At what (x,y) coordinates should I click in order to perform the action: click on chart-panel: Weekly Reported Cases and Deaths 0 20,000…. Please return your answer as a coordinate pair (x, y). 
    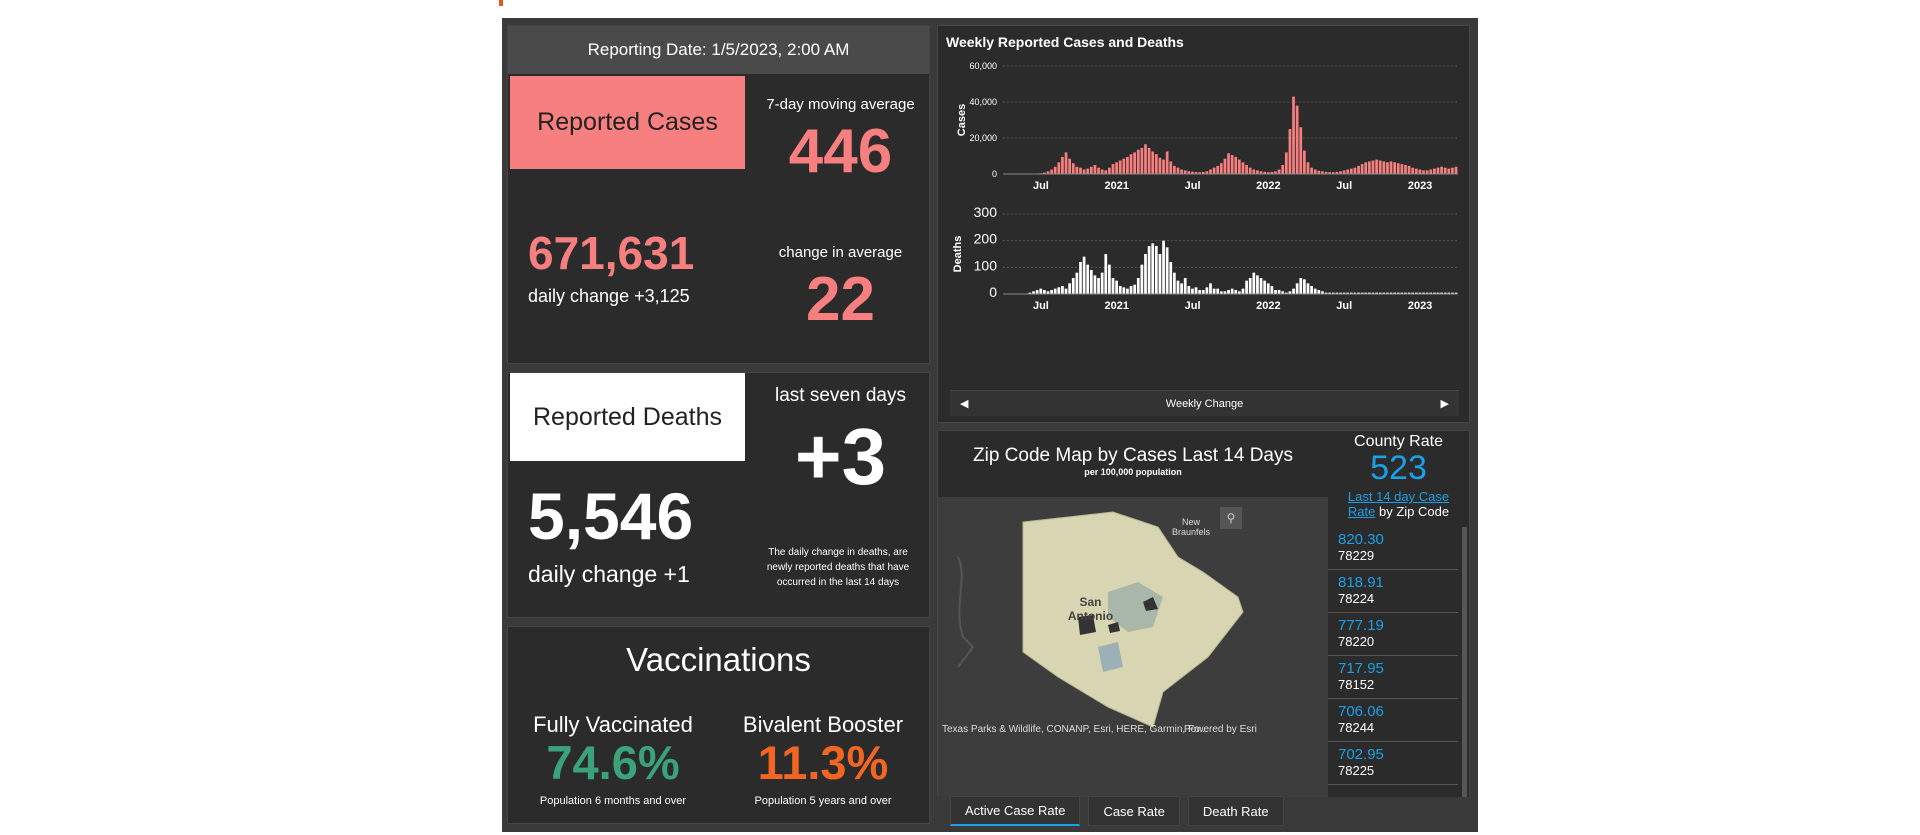
    Looking at the image, I should click on (1203, 224).